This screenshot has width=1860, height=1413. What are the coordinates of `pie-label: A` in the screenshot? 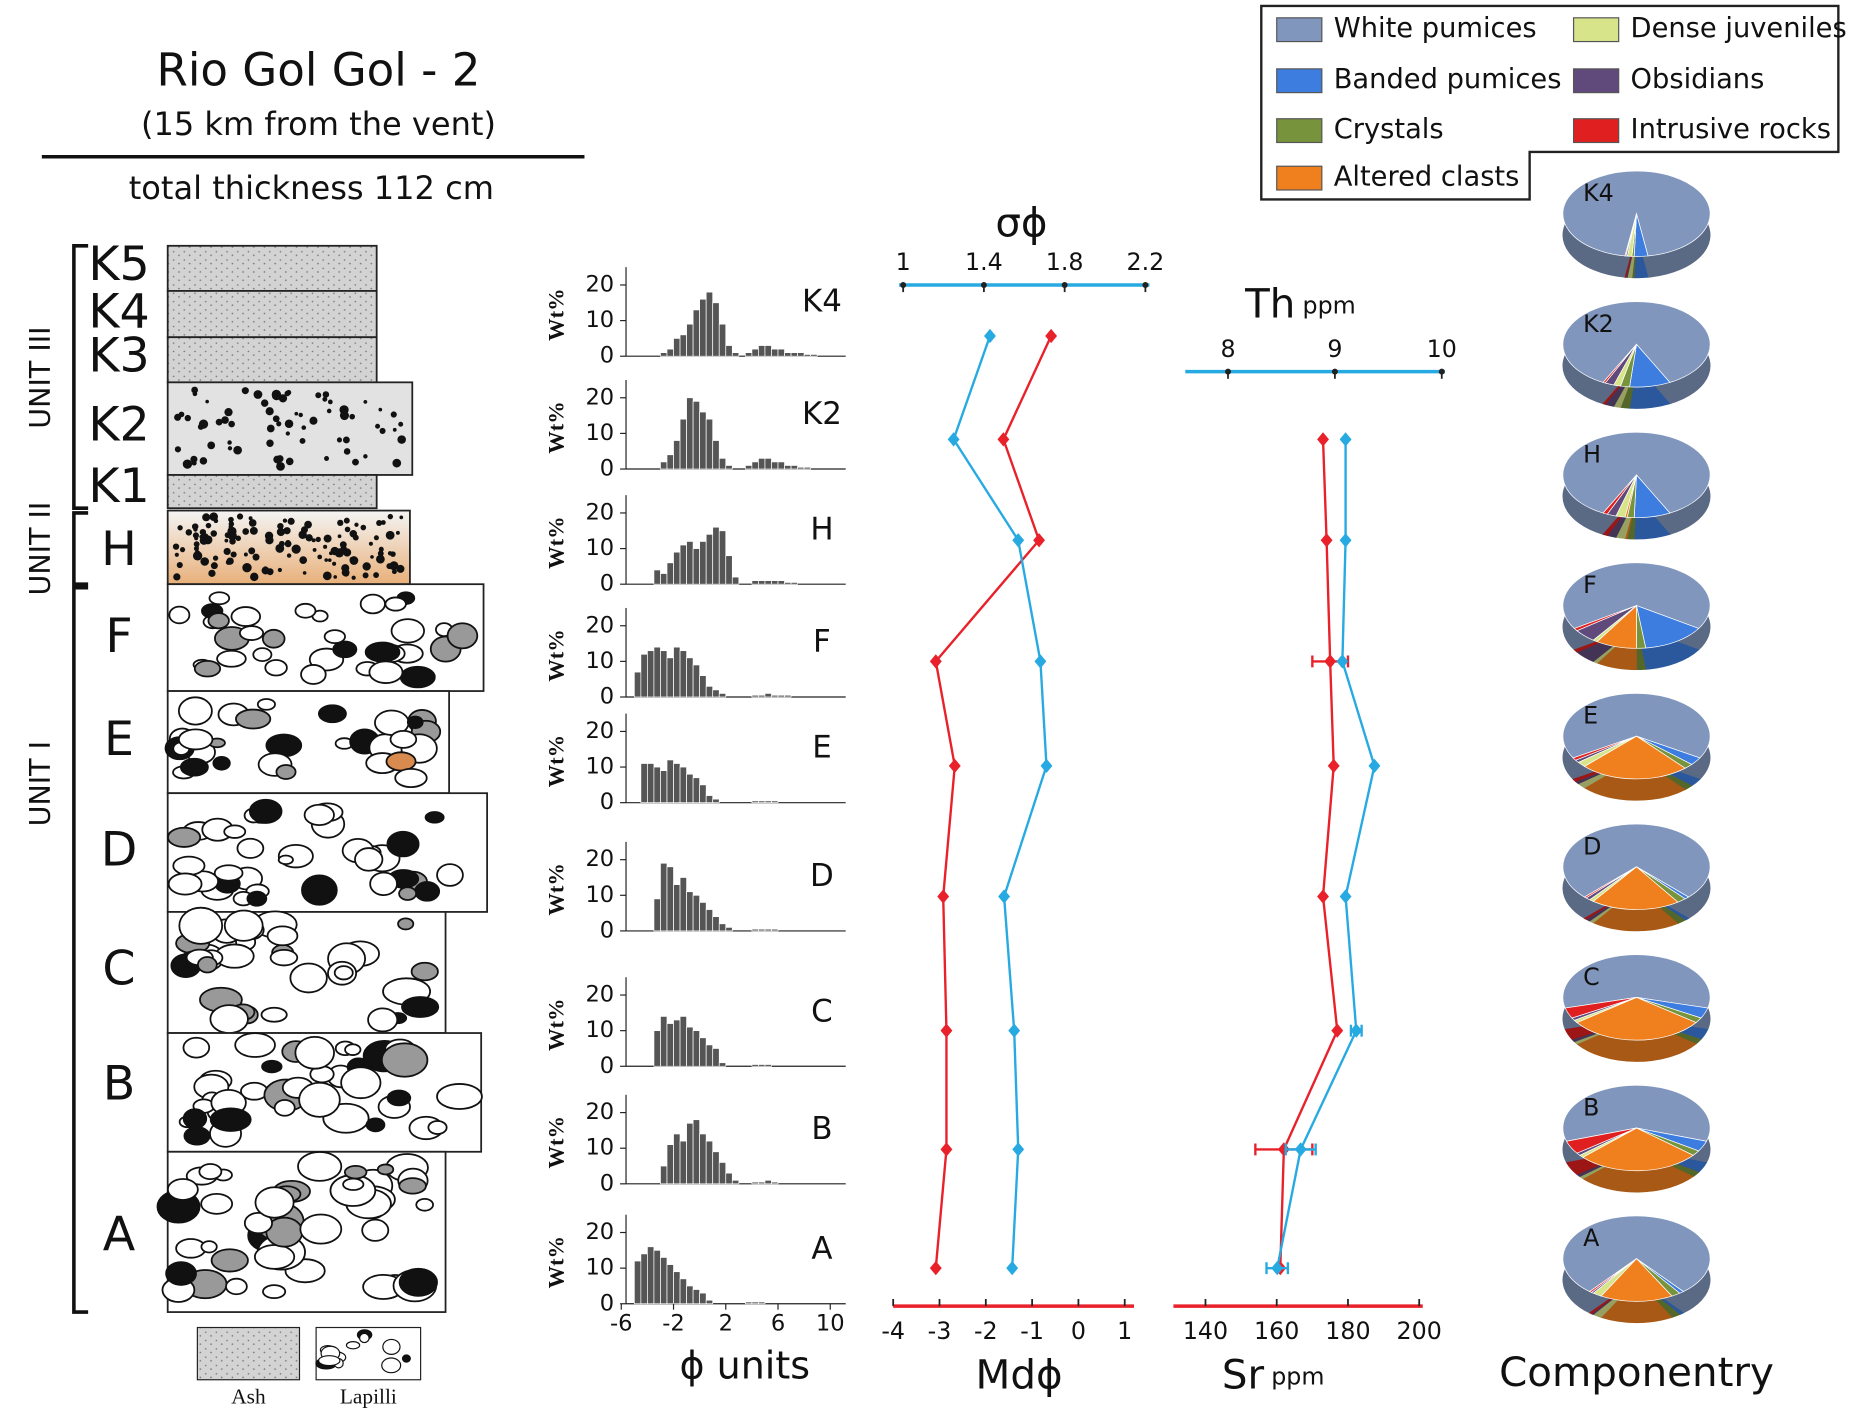 It's located at (1591, 1238).